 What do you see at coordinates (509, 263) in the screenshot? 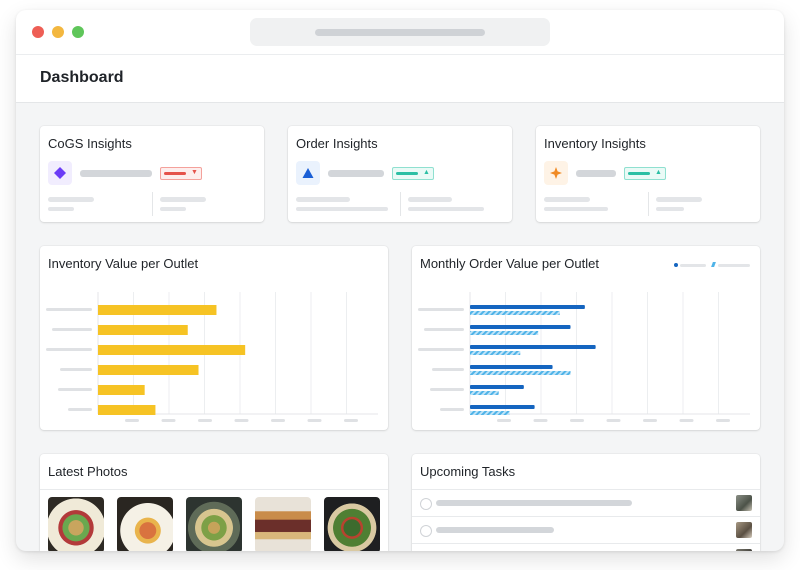
I see `chart-title: Monthly Order Value per Outlet` at bounding box center [509, 263].